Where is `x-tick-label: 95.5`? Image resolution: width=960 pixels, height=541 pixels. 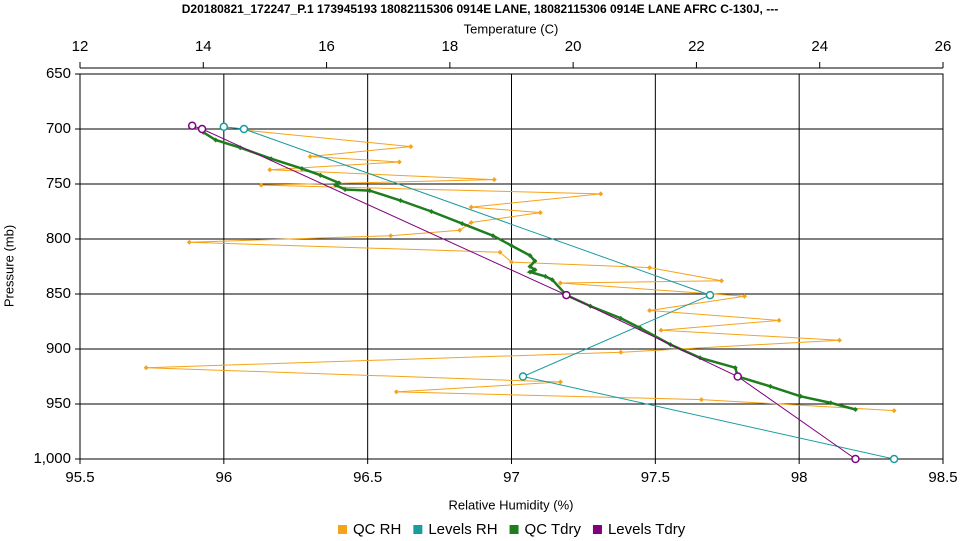
x-tick-label: 95.5 is located at coordinates (79, 477).